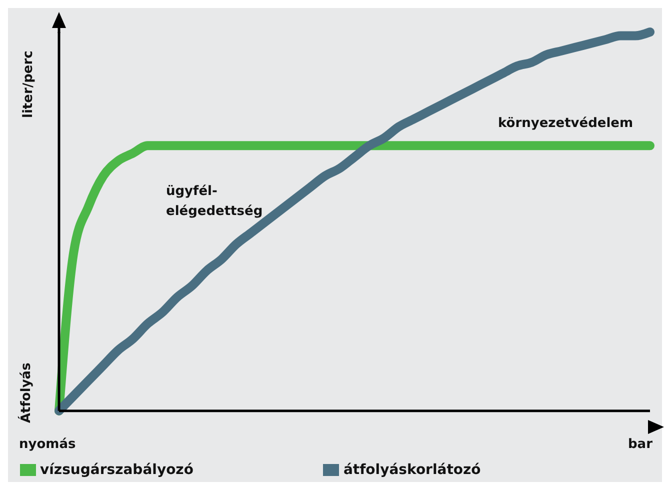 This screenshot has height=490, width=670. I want to click on annotation: ügyfél- elégedettség, so click(214, 202).